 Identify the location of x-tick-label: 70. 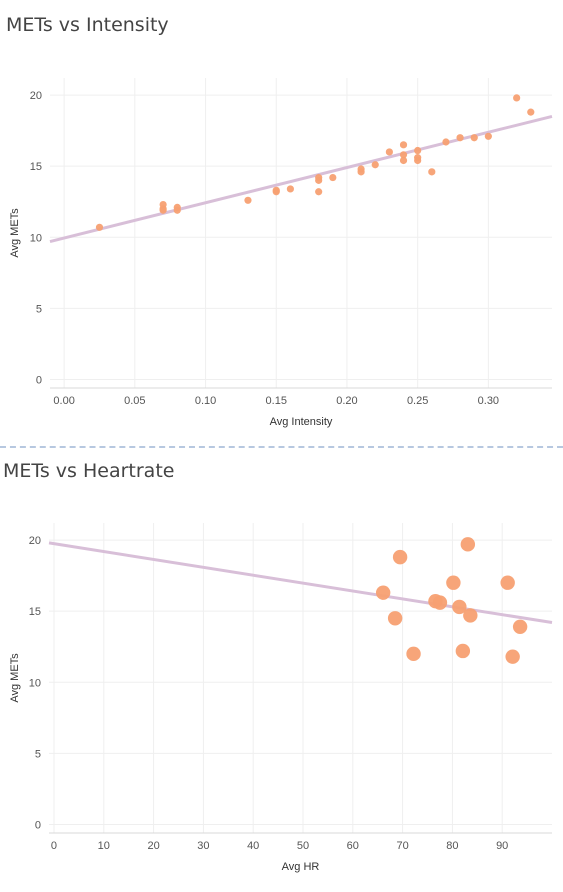
(402, 846).